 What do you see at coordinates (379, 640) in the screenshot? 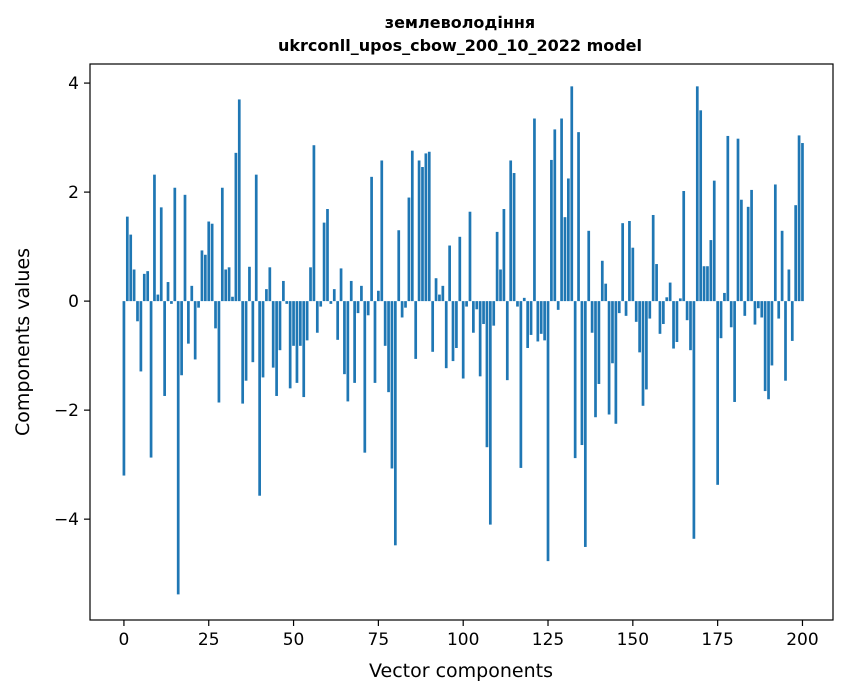
I see `x-tick-label: 75` at bounding box center [379, 640].